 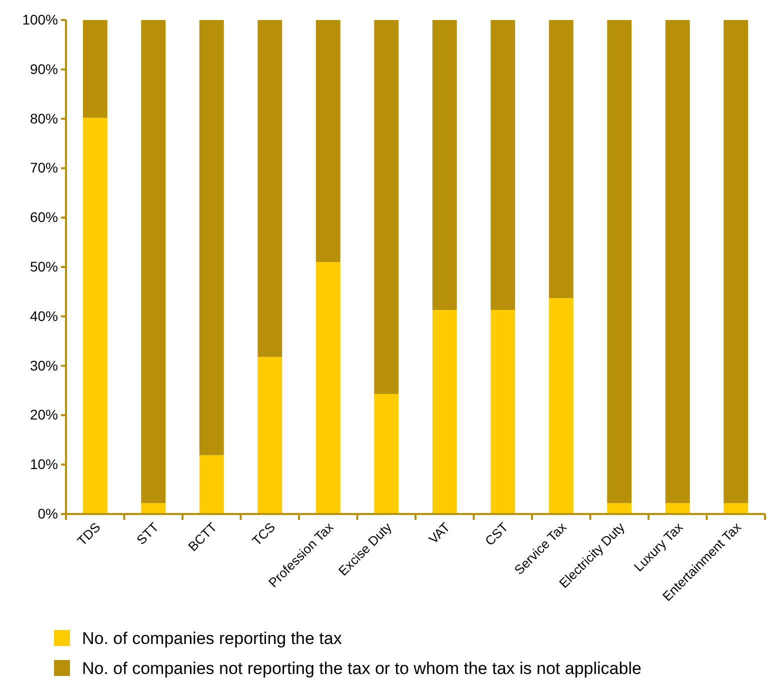 I want to click on y-tick-label: 20%, so click(x=44, y=414).